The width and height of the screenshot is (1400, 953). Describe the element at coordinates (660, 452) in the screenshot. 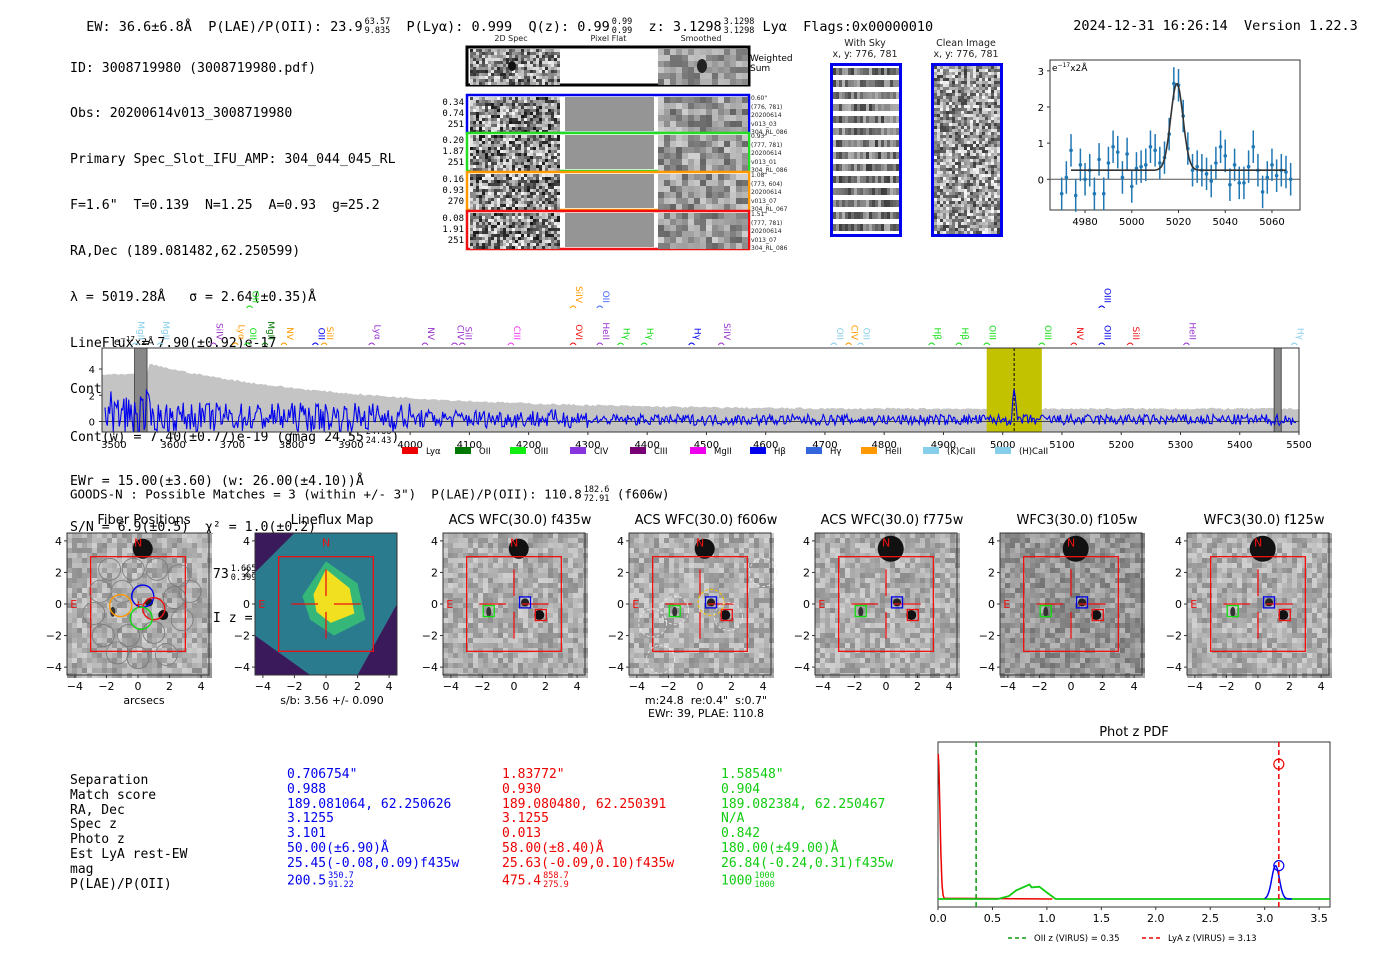

I see `legend-label: CIII` at that location.